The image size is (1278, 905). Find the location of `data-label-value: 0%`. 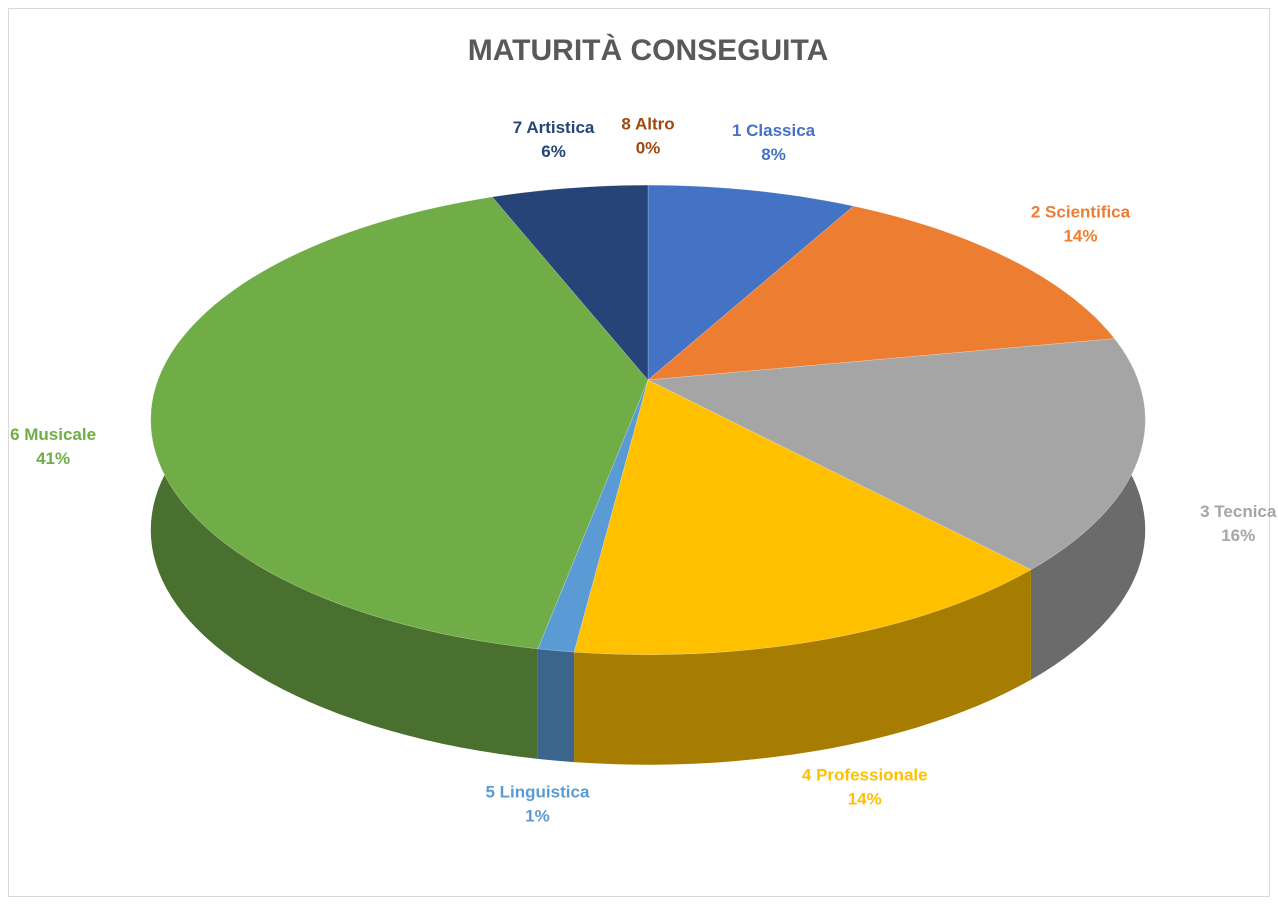

data-label-value: 0% is located at coordinates (648, 148).